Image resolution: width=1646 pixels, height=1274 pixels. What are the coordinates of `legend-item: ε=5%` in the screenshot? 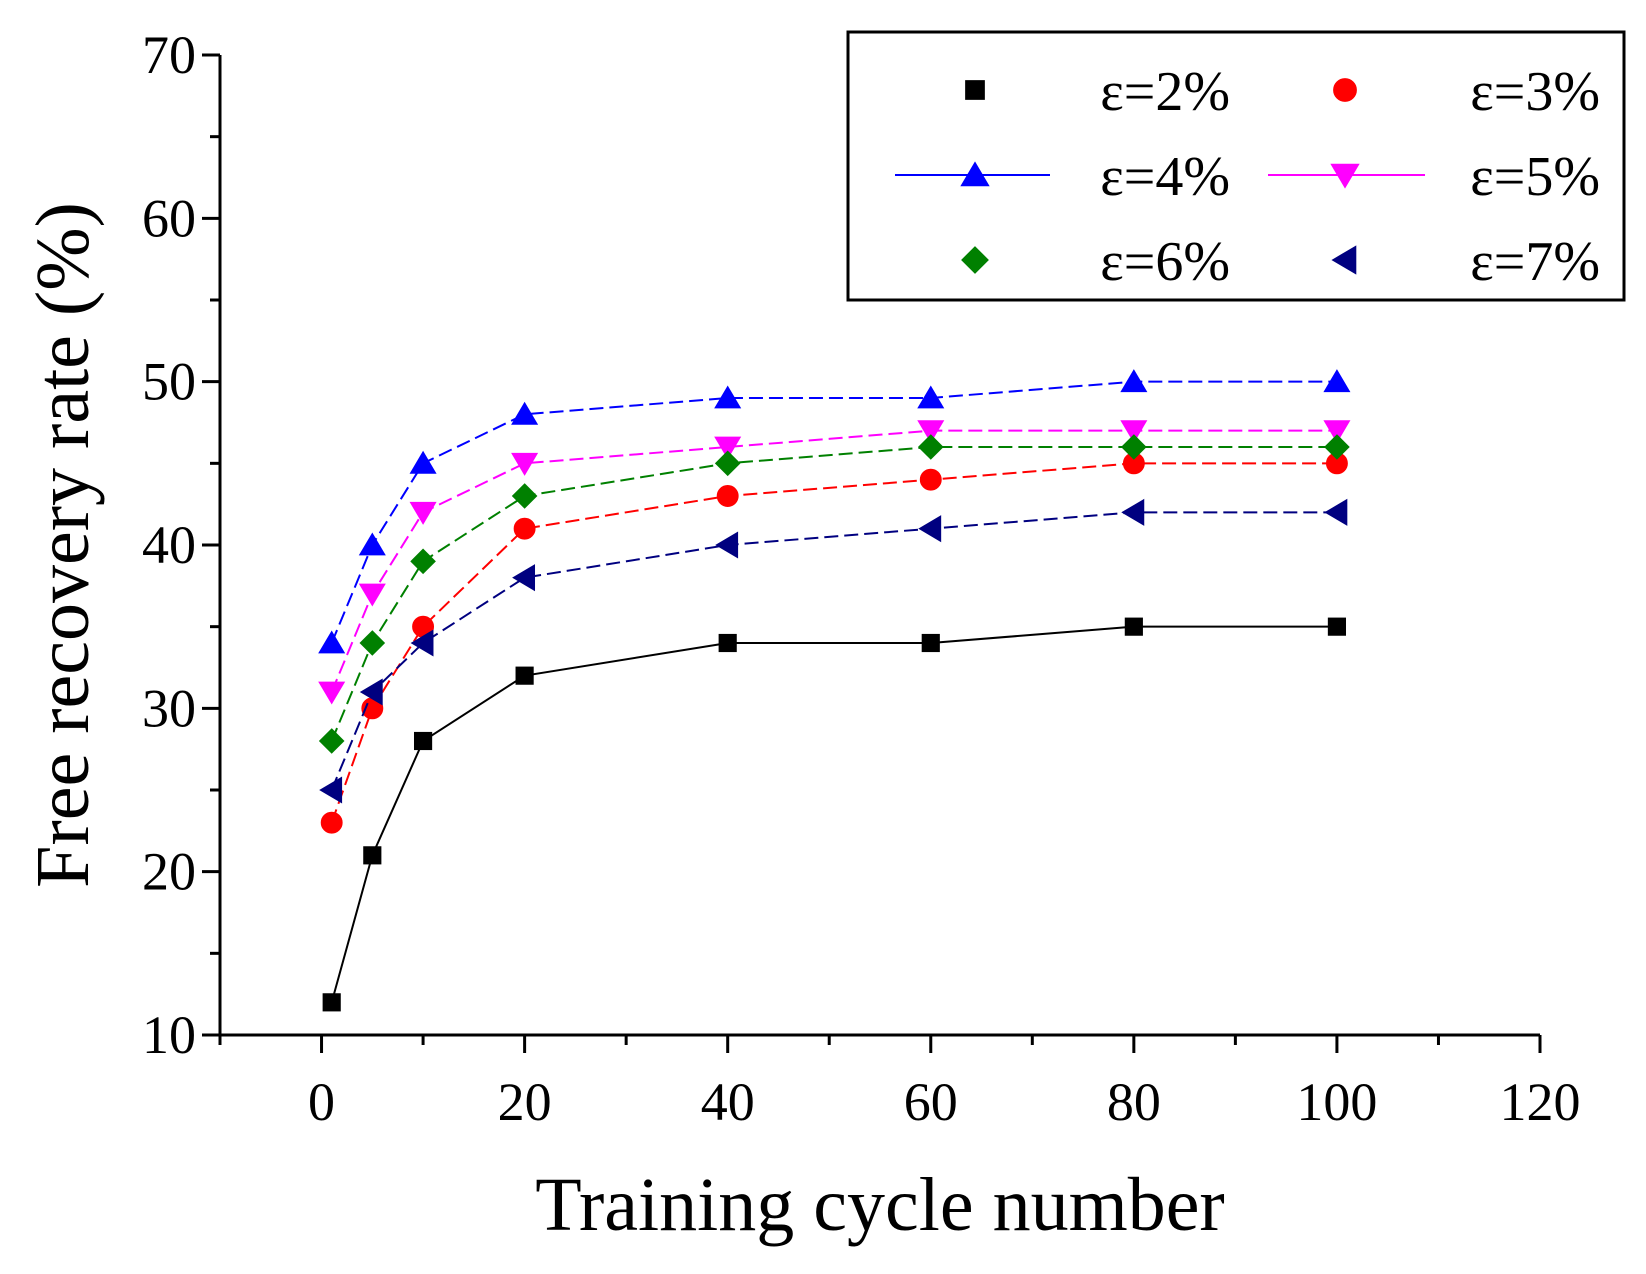 It's located at (1434, 177).